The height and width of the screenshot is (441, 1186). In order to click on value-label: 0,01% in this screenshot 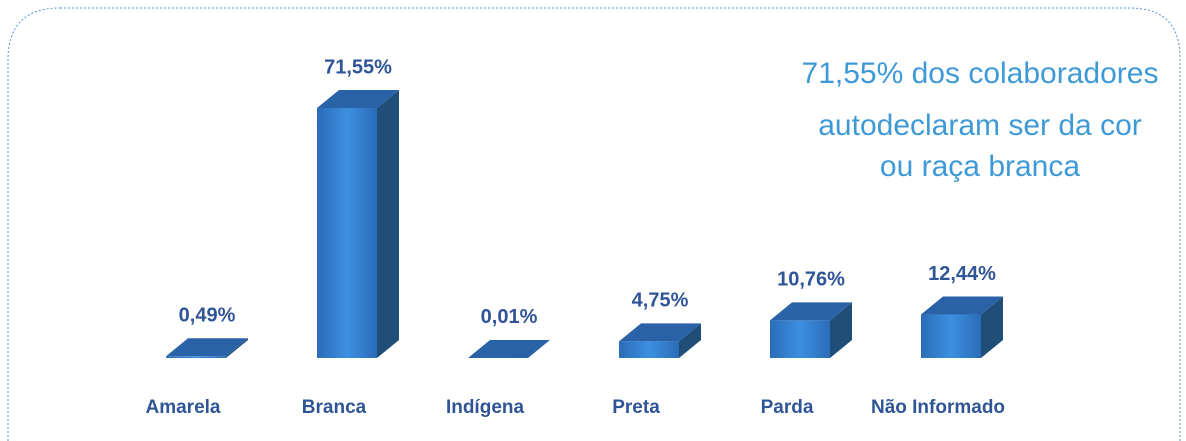, I will do `click(509, 317)`.